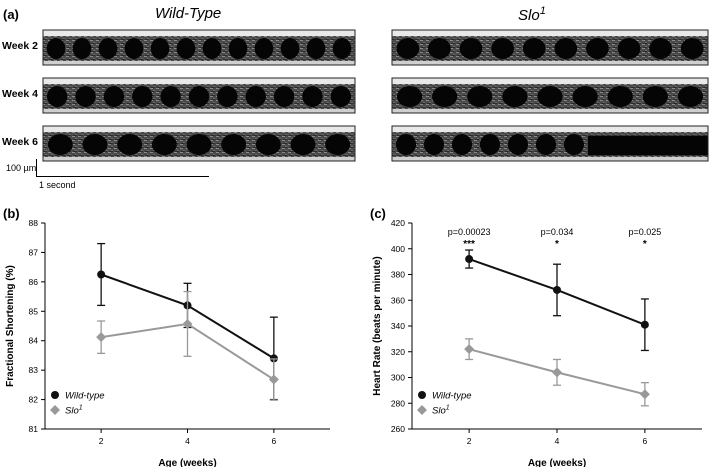 The width and height of the screenshot is (709, 467). I want to click on scale-vertical-label: 100 µm, so click(21, 168).